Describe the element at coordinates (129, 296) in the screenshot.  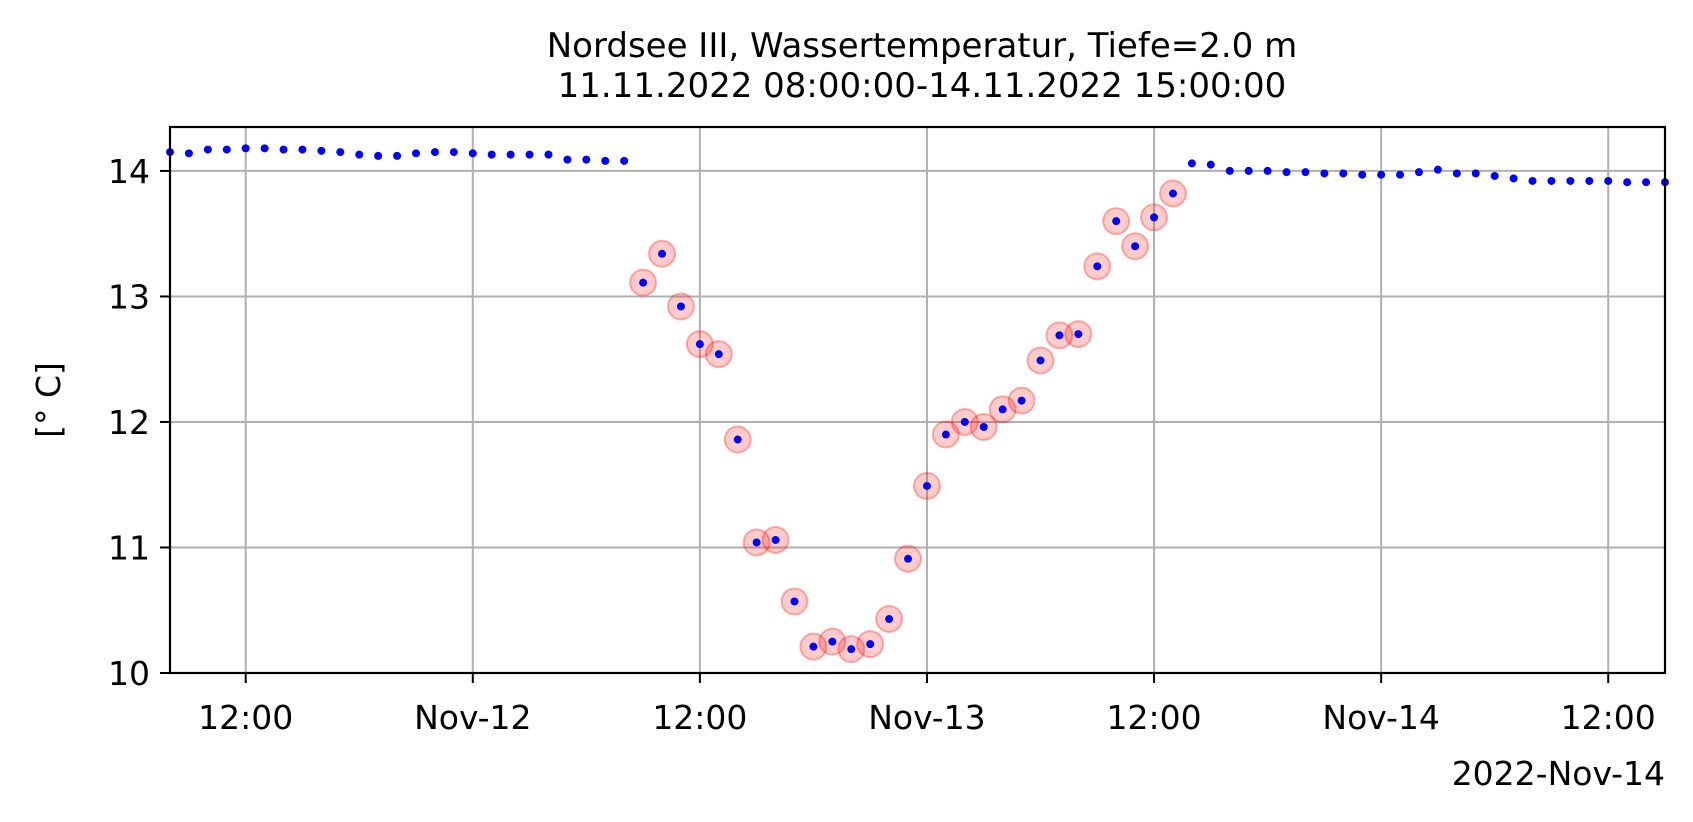
I see `y-tick-label: 13` at that location.